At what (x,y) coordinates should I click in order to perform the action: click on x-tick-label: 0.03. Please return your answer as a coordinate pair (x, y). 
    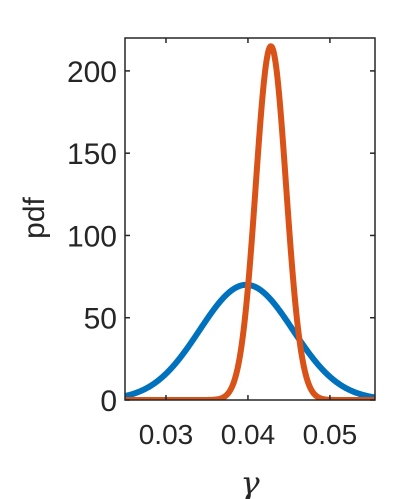
    Looking at the image, I should click on (166, 434).